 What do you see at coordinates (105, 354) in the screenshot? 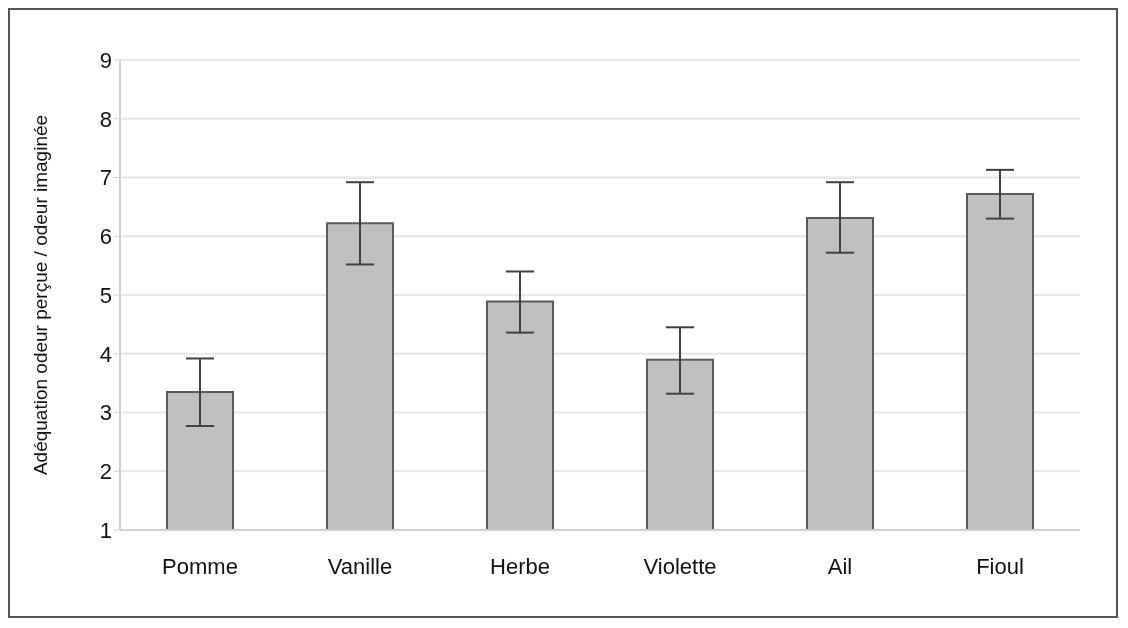
I see `y-tick-label: 4` at bounding box center [105, 354].